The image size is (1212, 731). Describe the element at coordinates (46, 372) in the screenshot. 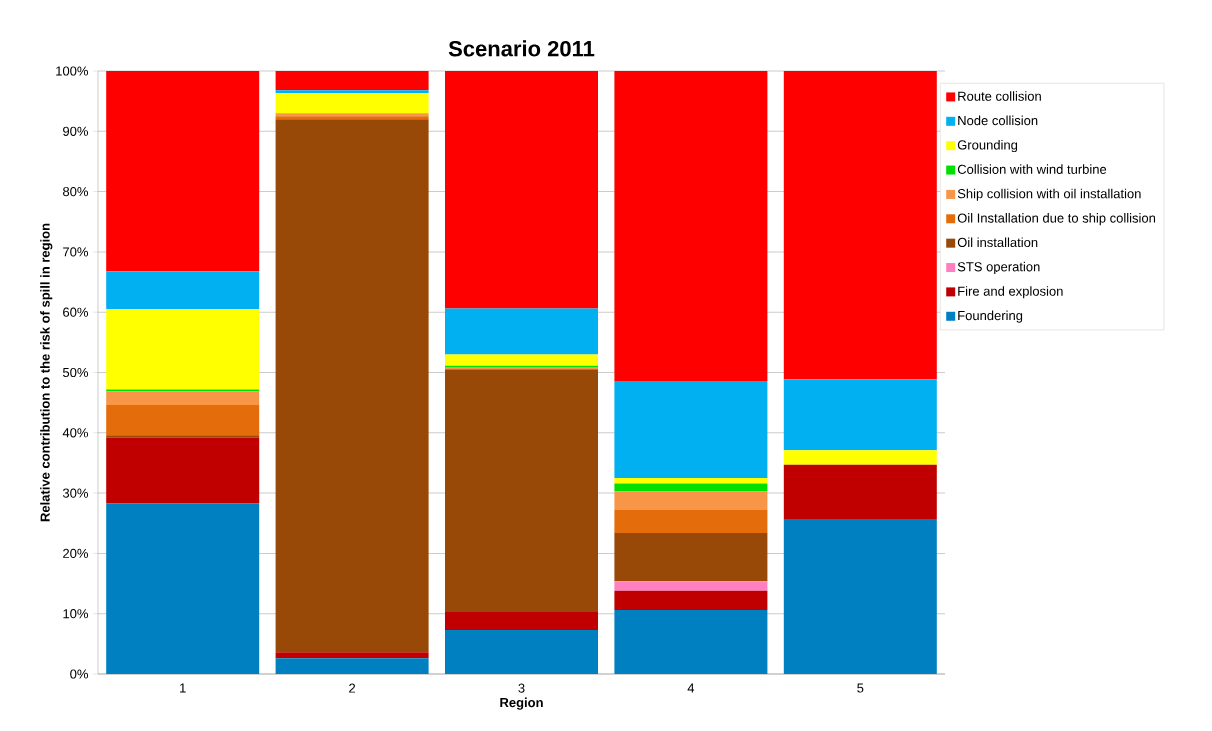

I see `y-axis-title: Relative contribution to the risk of spill in region` at that location.